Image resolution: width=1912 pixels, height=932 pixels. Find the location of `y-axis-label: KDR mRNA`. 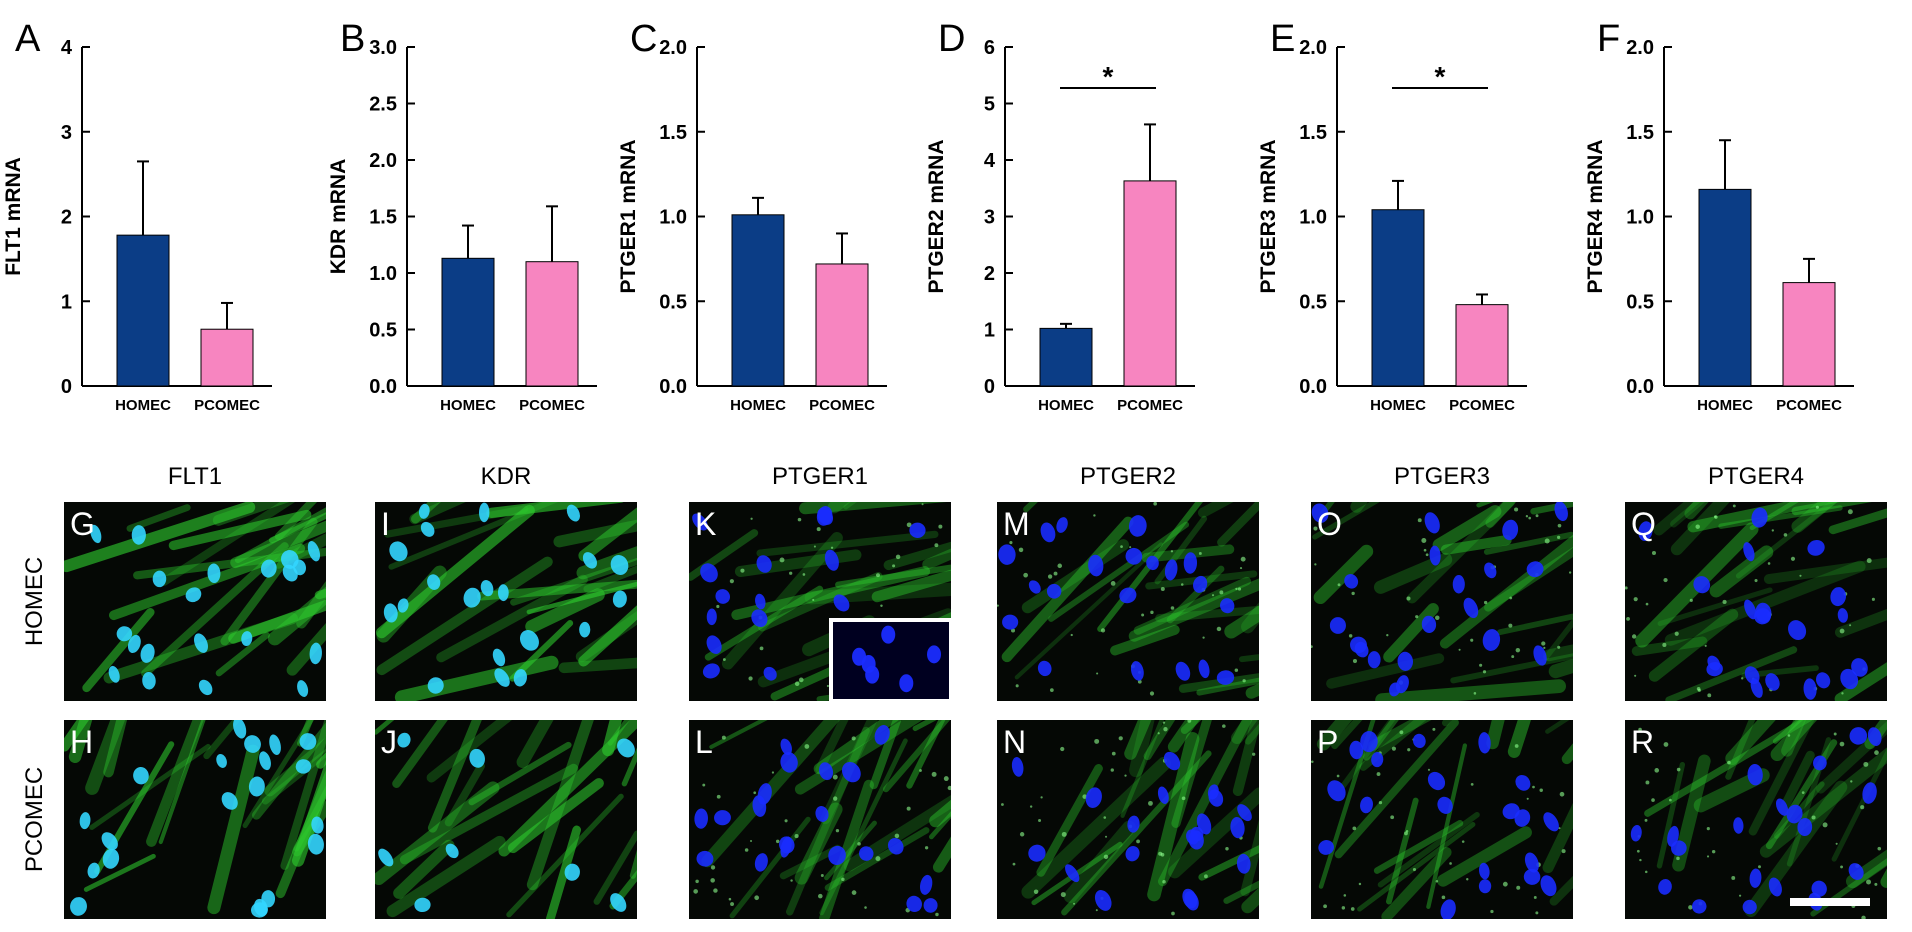

y-axis-label: KDR mRNA is located at coordinates (338, 217).